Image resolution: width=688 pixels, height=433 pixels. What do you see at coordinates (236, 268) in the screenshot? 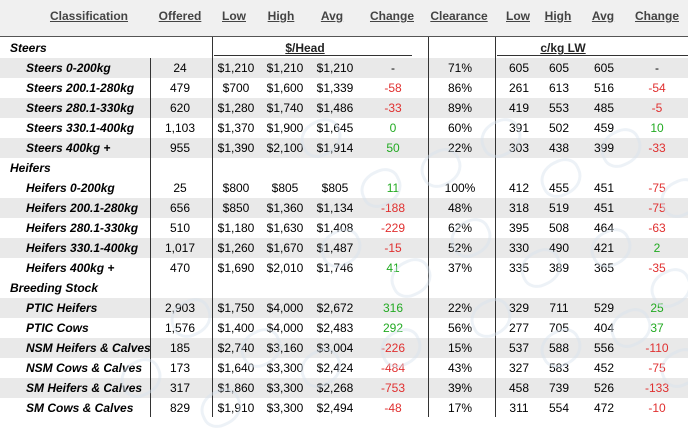
I see `cell-low: $1,690` at bounding box center [236, 268].